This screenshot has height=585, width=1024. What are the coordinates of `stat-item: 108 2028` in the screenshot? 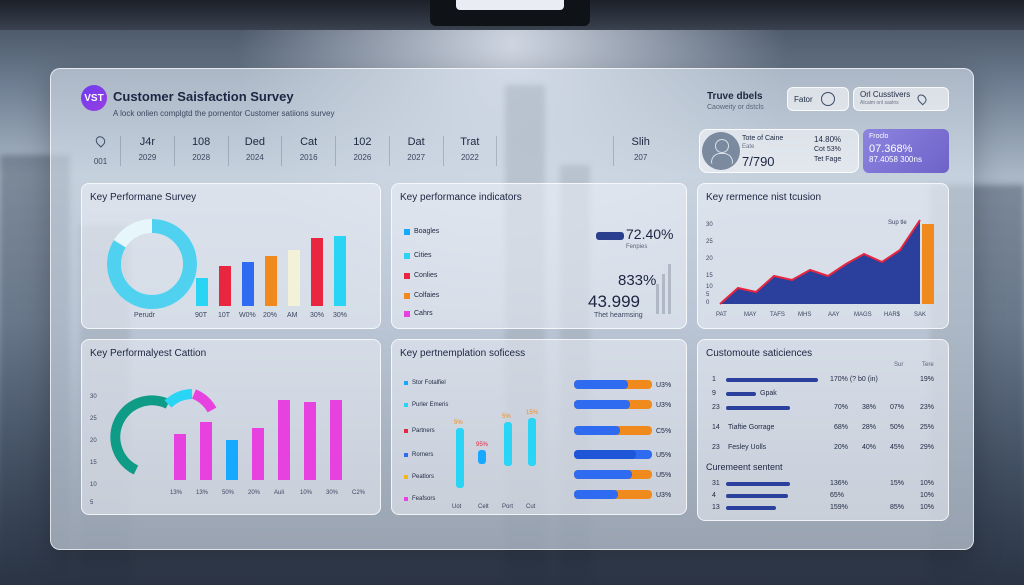 It's located at (202, 151).